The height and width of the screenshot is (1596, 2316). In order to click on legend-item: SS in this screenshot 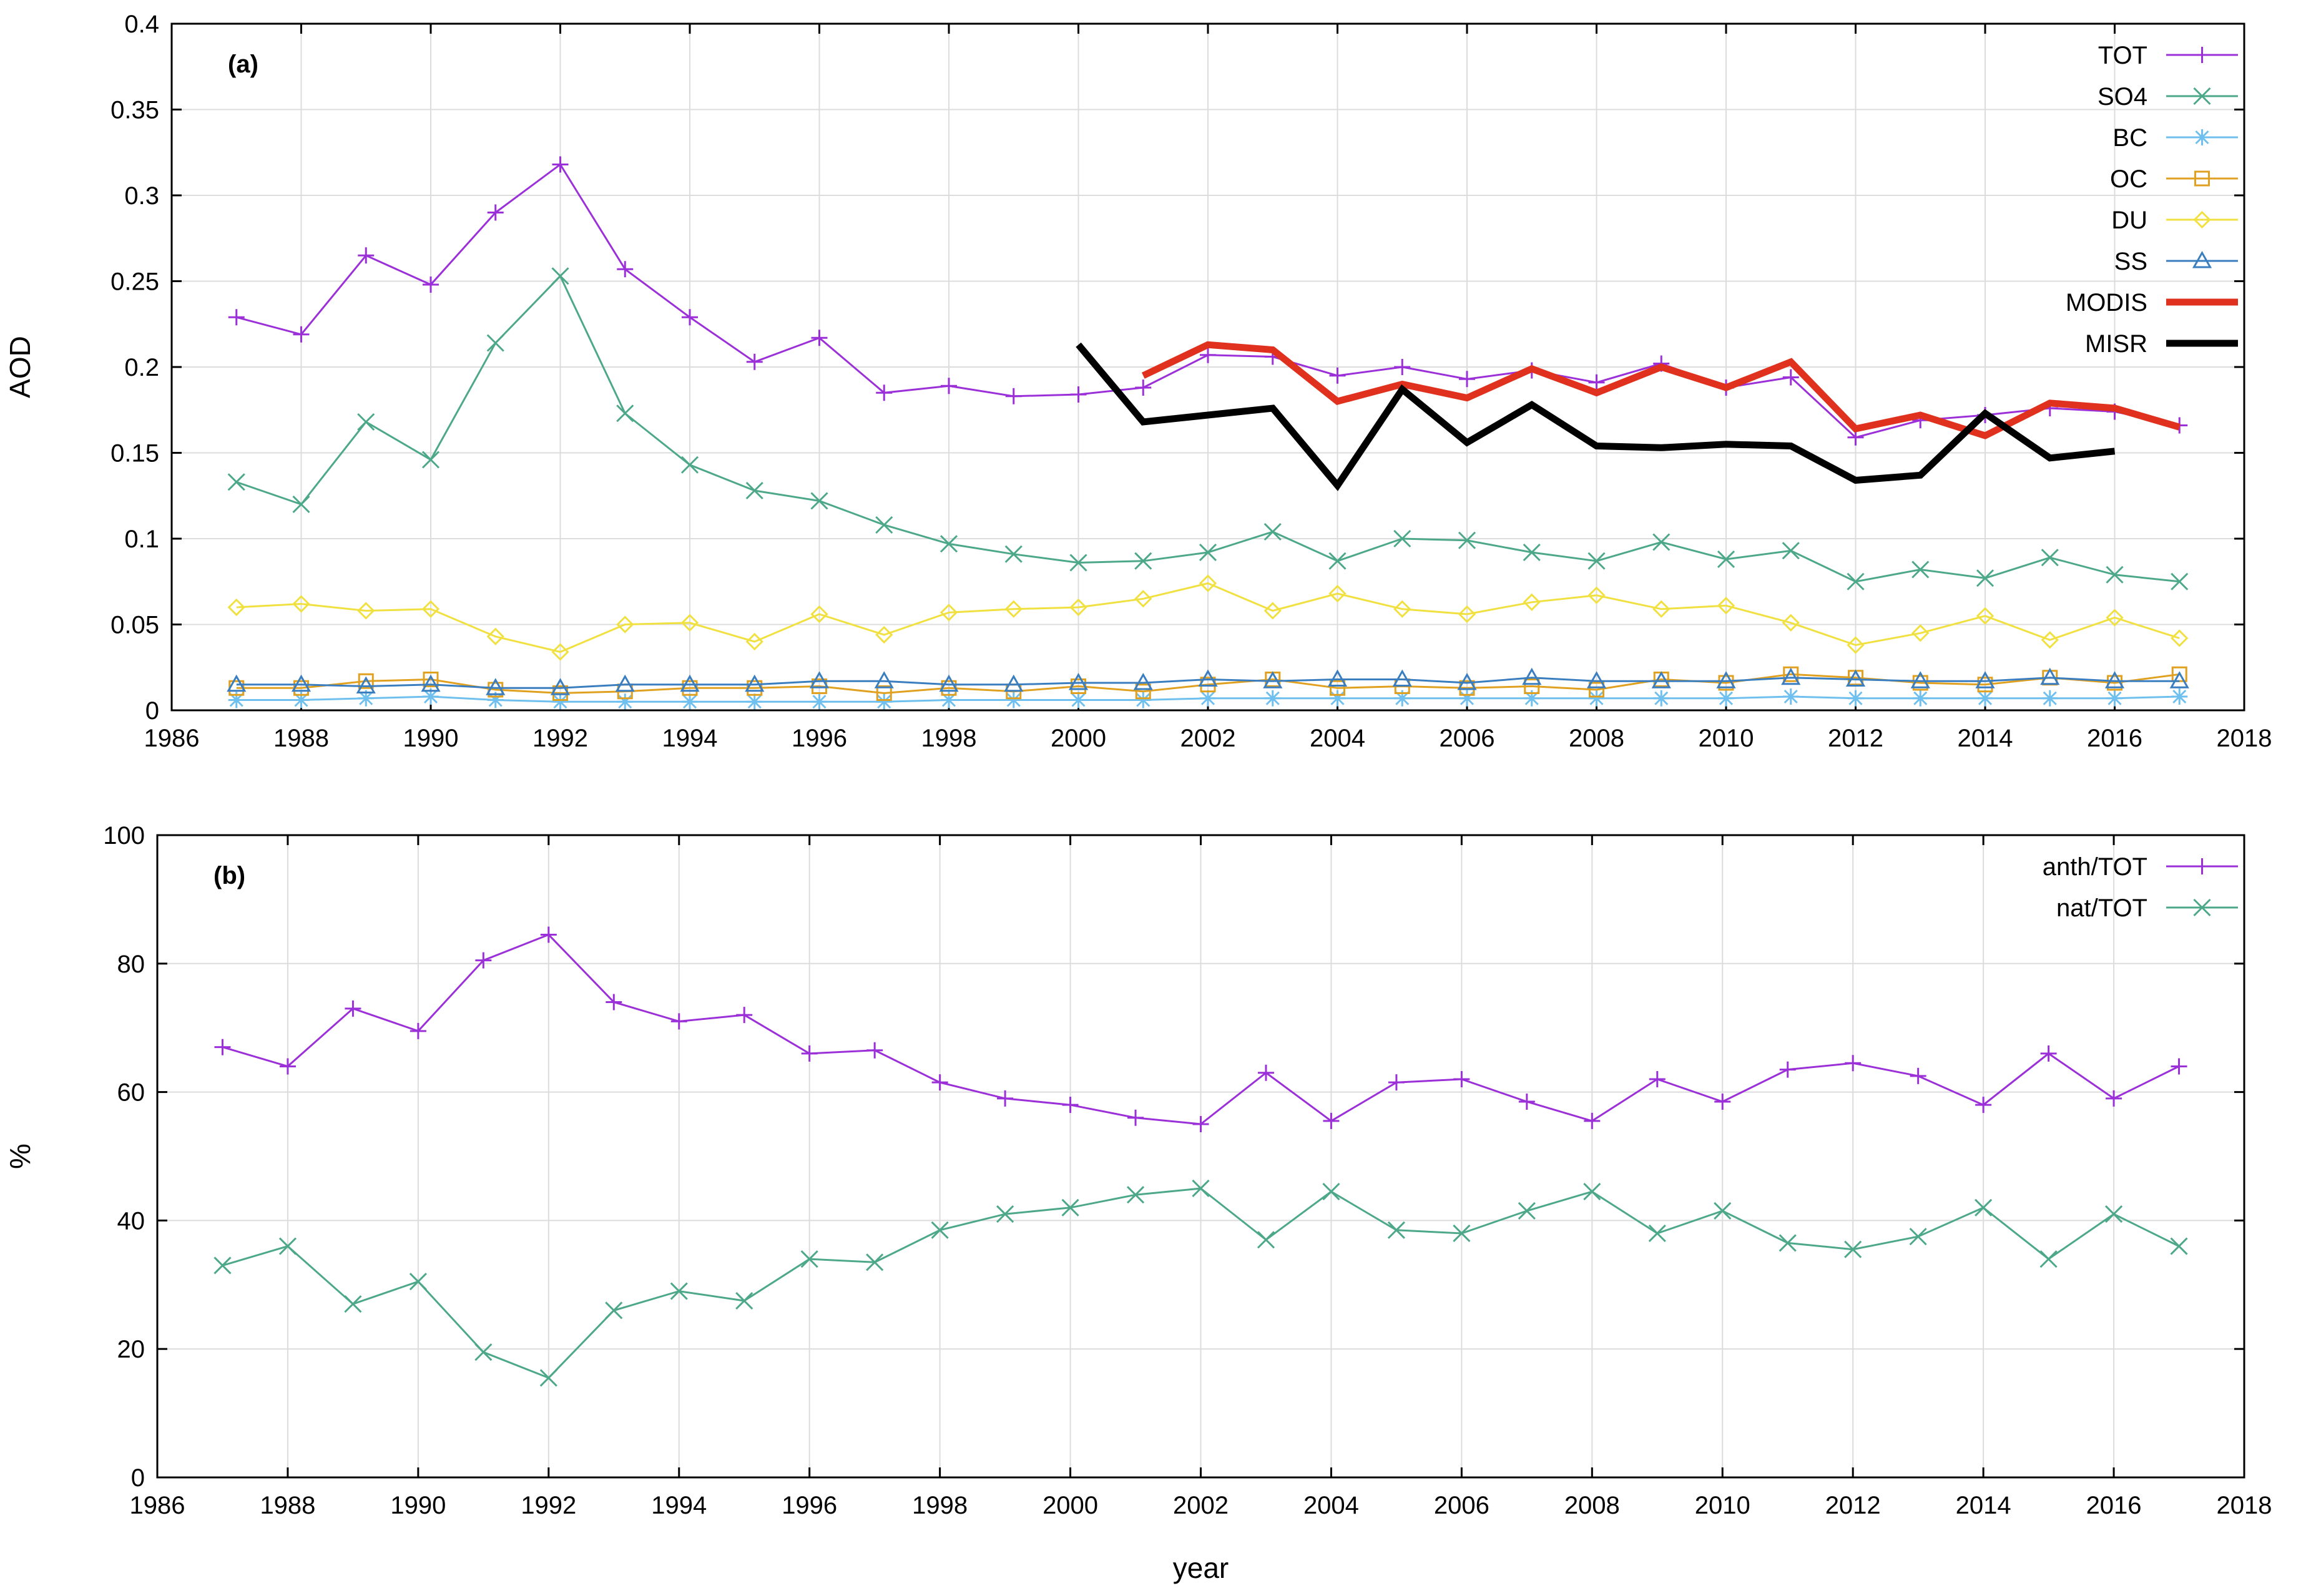, I will do `click(2176, 261)`.